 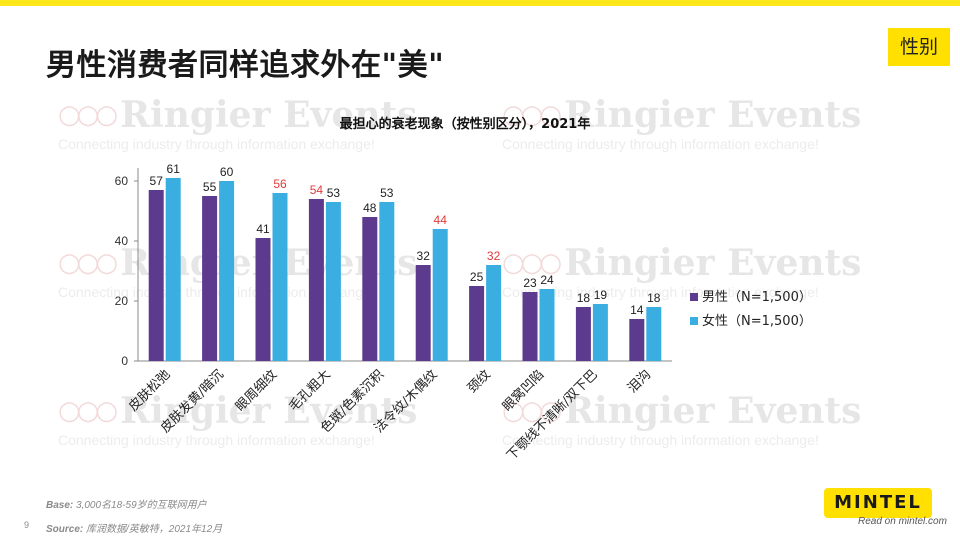 I want to click on top-accent-bar, so click(x=480, y=3).